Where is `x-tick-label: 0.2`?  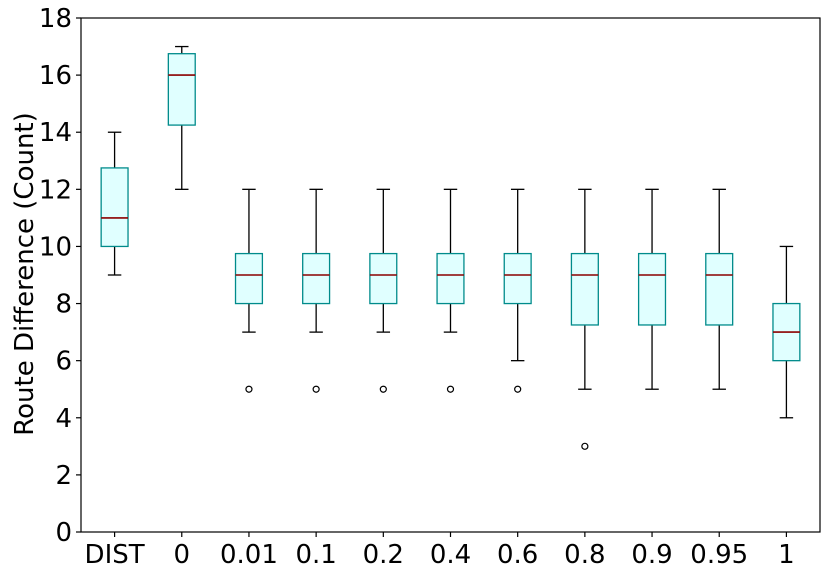 x-tick-label: 0.2 is located at coordinates (383, 555).